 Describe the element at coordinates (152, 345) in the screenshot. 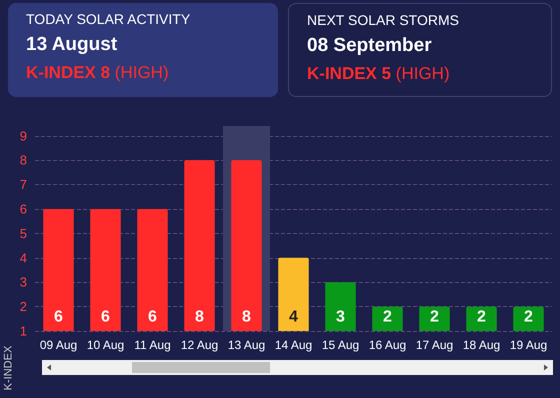

I see `x-tick-label: 11 Aug` at that location.